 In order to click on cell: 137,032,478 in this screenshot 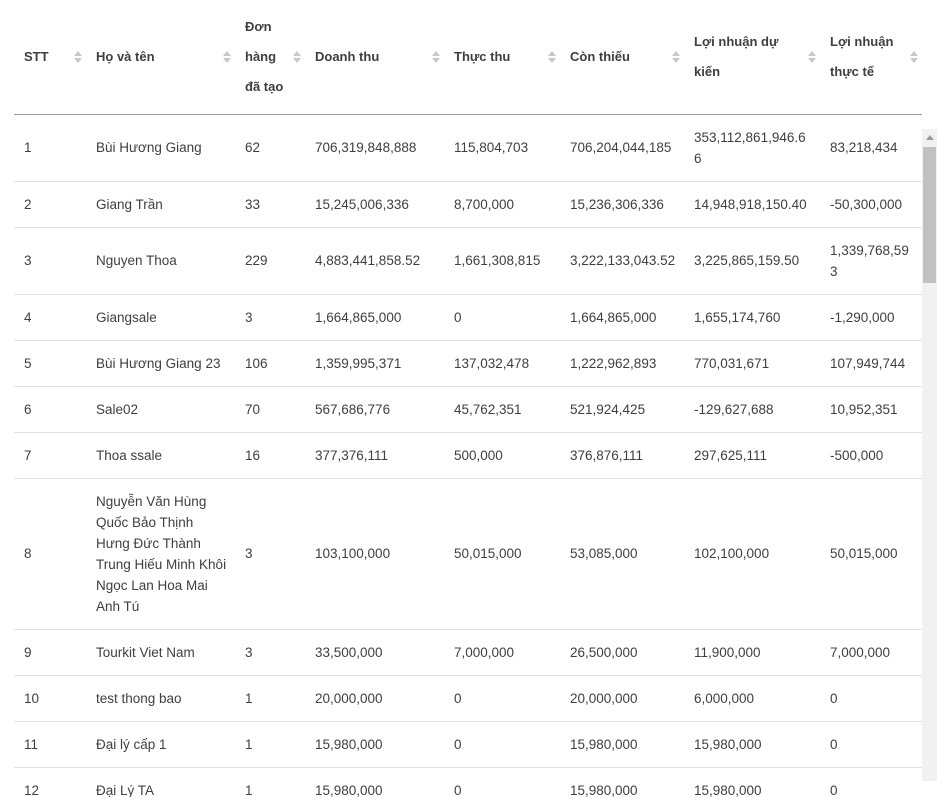, I will do `click(502, 363)`.